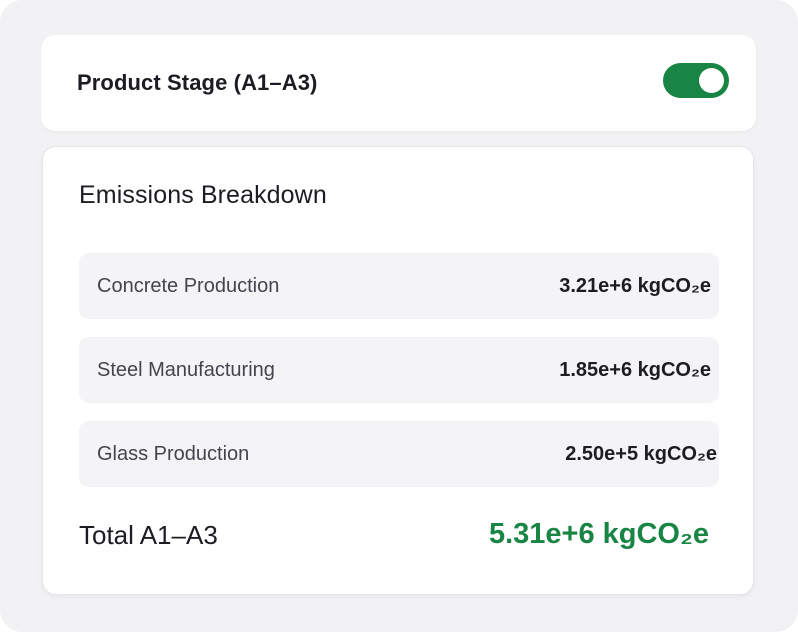  What do you see at coordinates (398, 83) in the screenshot?
I see `product-stage-card: Product Stage (A1–A3)` at bounding box center [398, 83].